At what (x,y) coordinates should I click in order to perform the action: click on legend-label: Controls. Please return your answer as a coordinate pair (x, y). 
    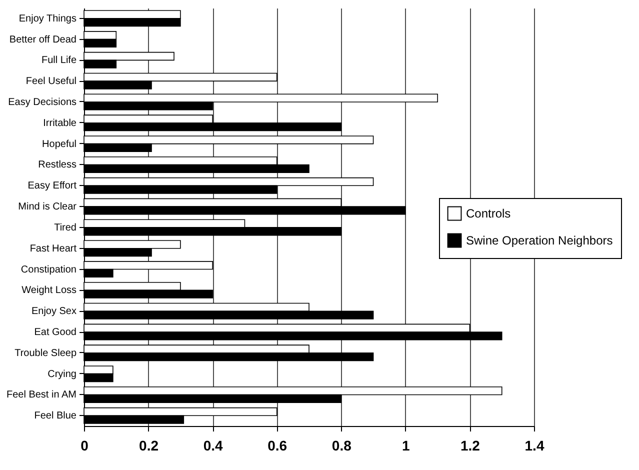
    Looking at the image, I should click on (488, 213).